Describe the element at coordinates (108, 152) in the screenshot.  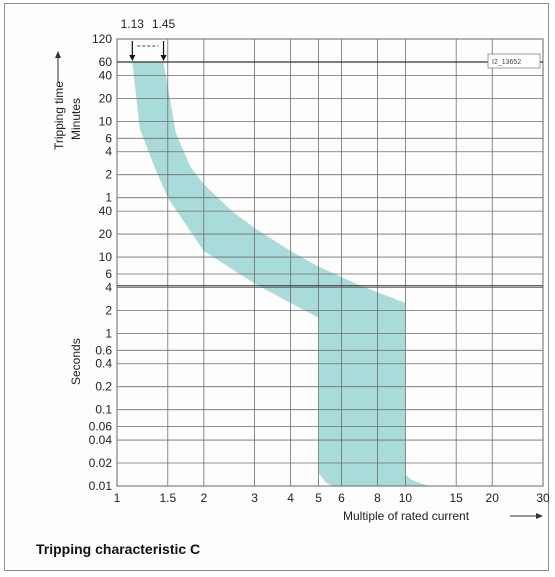
I see `y-tick-label-minutes: 4` at that location.